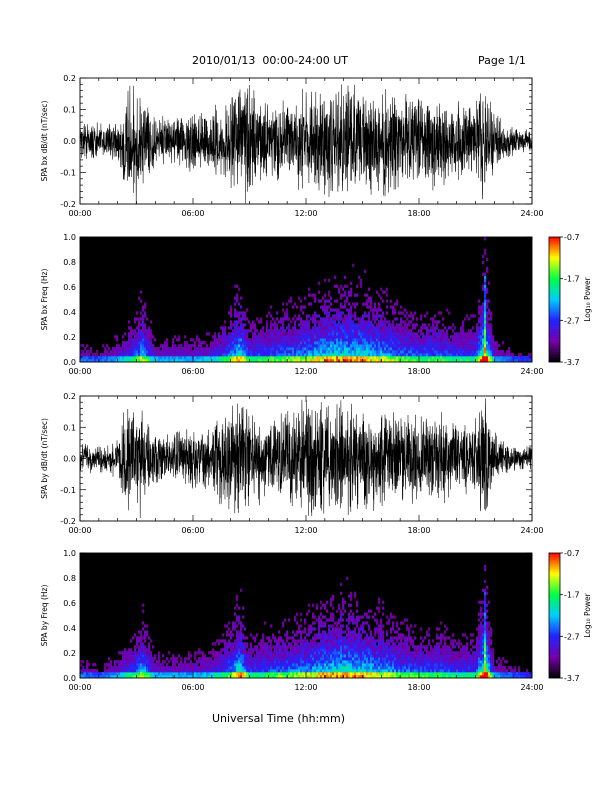 This screenshot has width=612, height=792. What do you see at coordinates (192, 530) in the screenshot?
I see `x-tick-label: 06:00` at bounding box center [192, 530].